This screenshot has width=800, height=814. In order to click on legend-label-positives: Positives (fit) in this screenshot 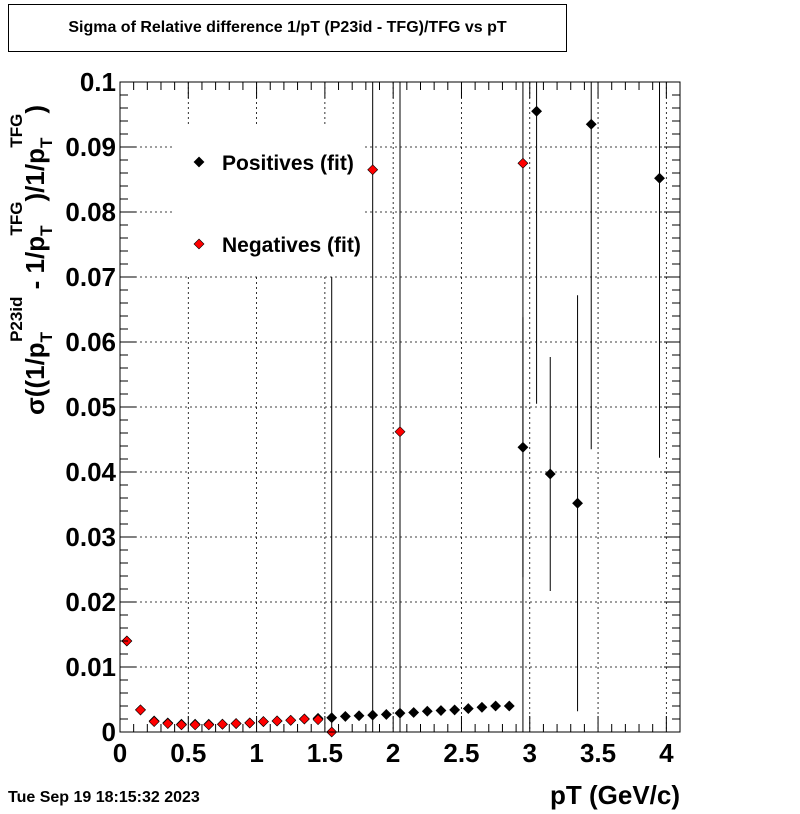, I will do `click(288, 163)`.